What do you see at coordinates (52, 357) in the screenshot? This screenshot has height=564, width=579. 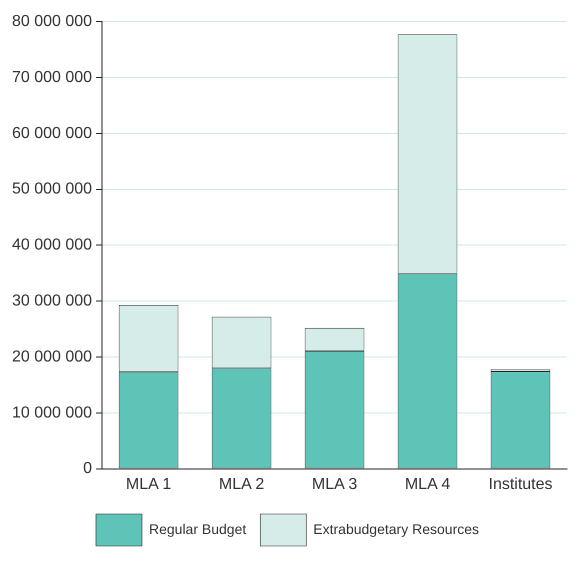 I see `y-tick-label: 20 000 000` at bounding box center [52, 357].